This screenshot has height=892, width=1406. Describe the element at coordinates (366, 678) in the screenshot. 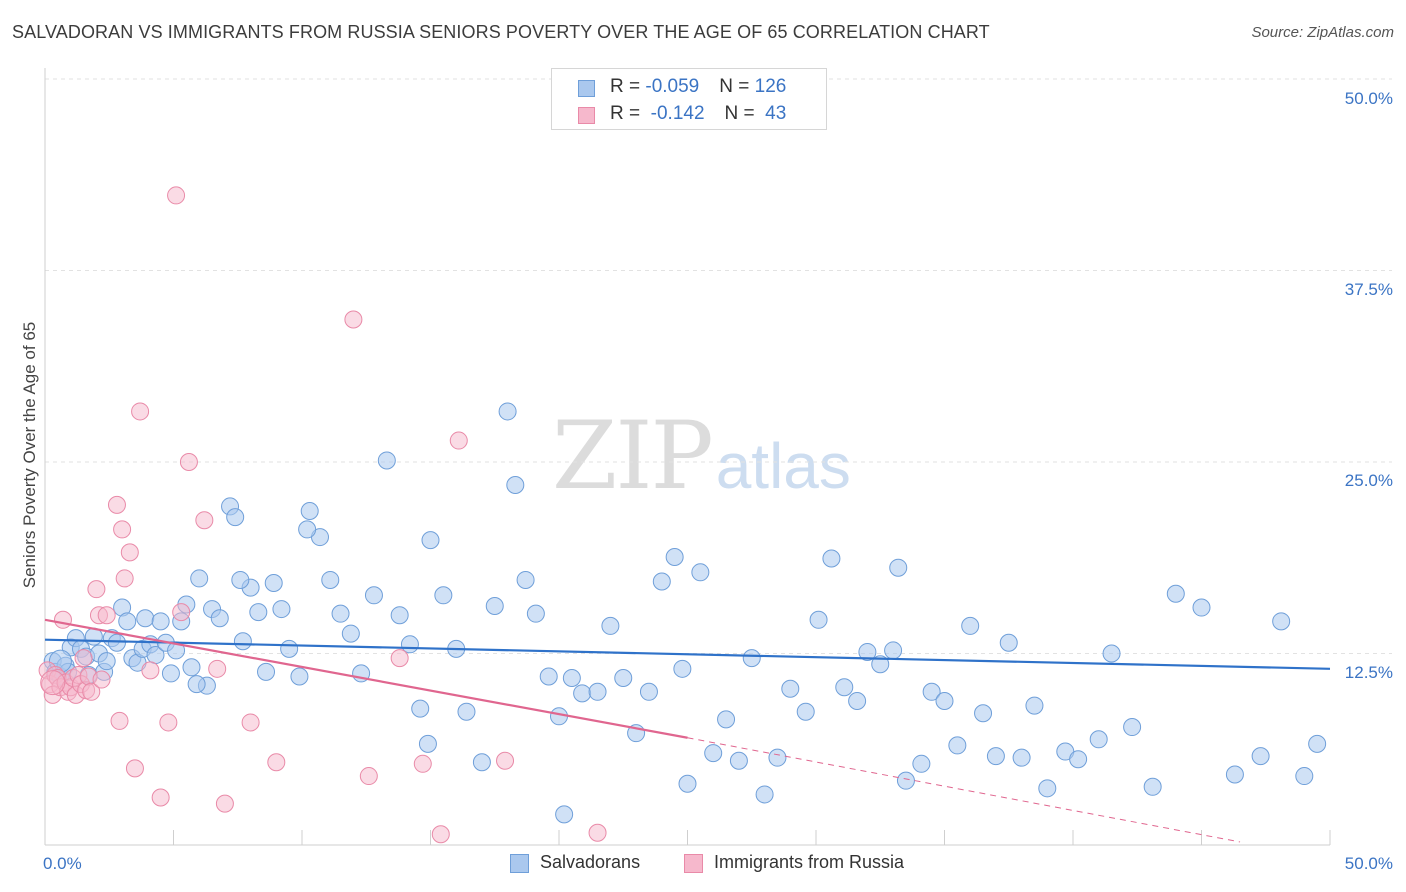

I see `russia-trend-line` at that location.